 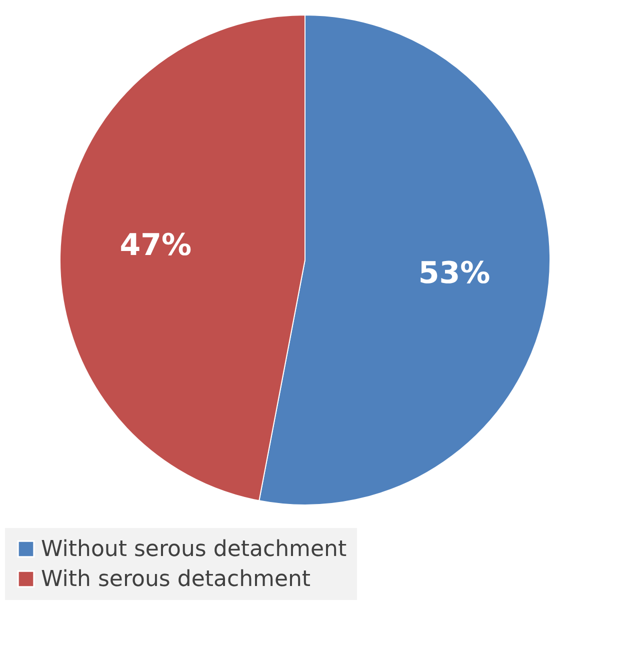 What do you see at coordinates (156, 245) in the screenshot?
I see `data-label: 47%` at bounding box center [156, 245].